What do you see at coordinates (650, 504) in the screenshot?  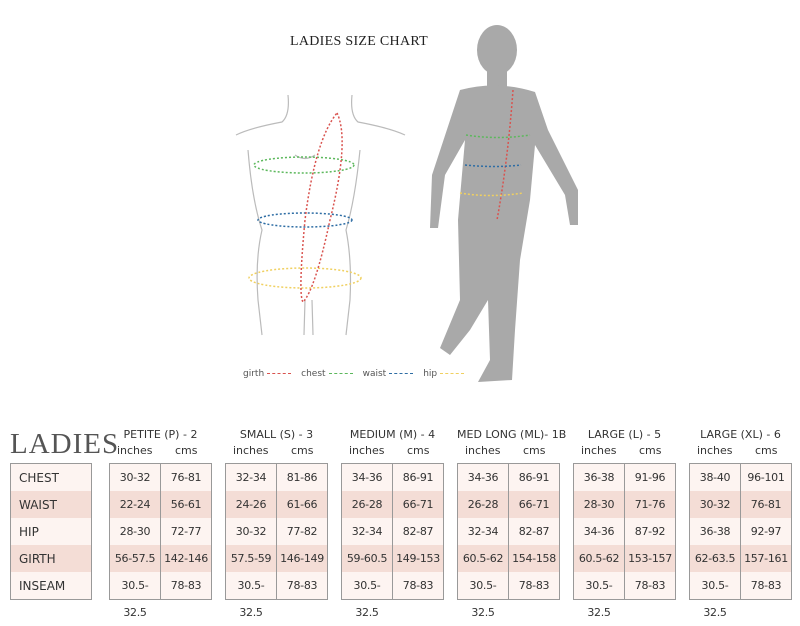 I see `cms-cell: 71-76` at bounding box center [650, 504].